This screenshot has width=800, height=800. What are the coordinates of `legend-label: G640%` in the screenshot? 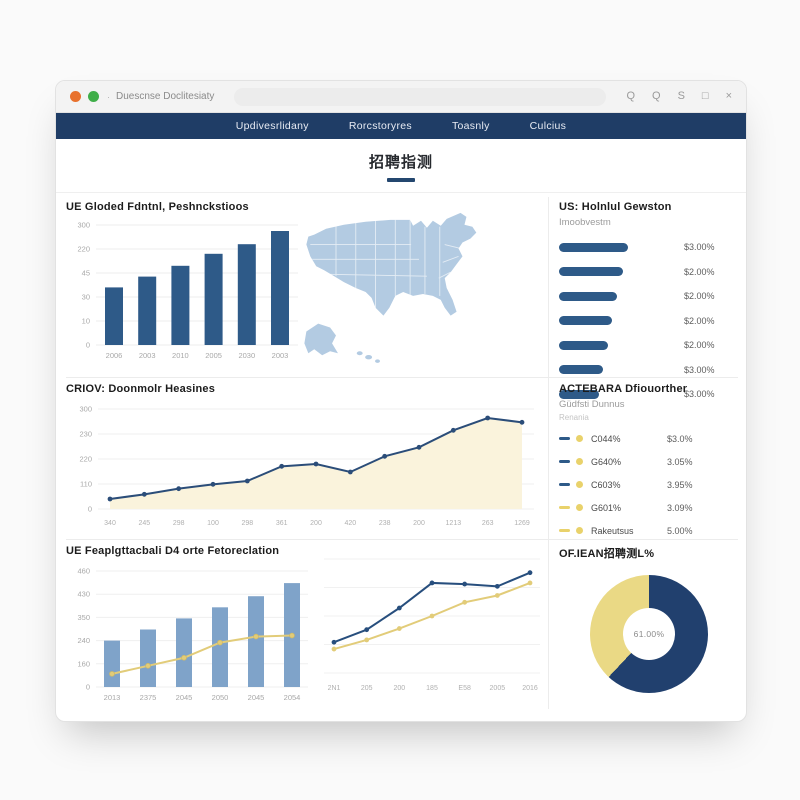 It's located at (606, 461).